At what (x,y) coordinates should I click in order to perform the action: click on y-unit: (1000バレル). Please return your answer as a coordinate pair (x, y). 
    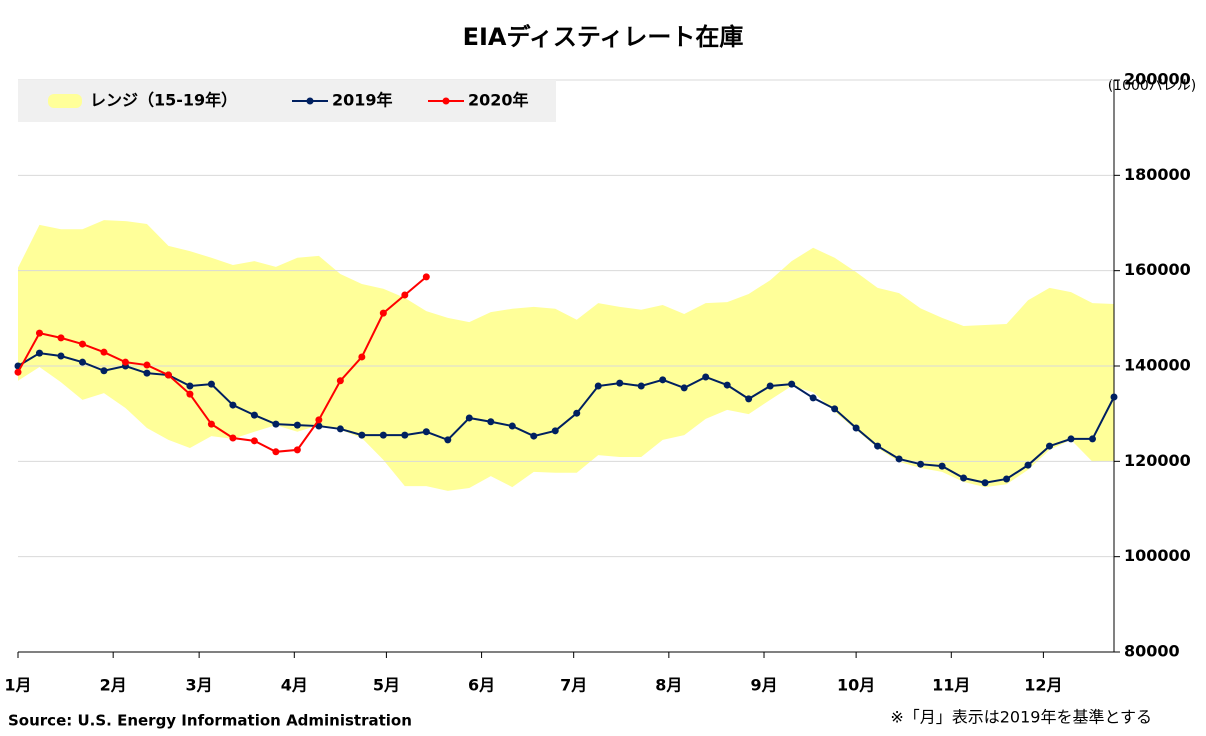
    Looking at the image, I should click on (1152, 86).